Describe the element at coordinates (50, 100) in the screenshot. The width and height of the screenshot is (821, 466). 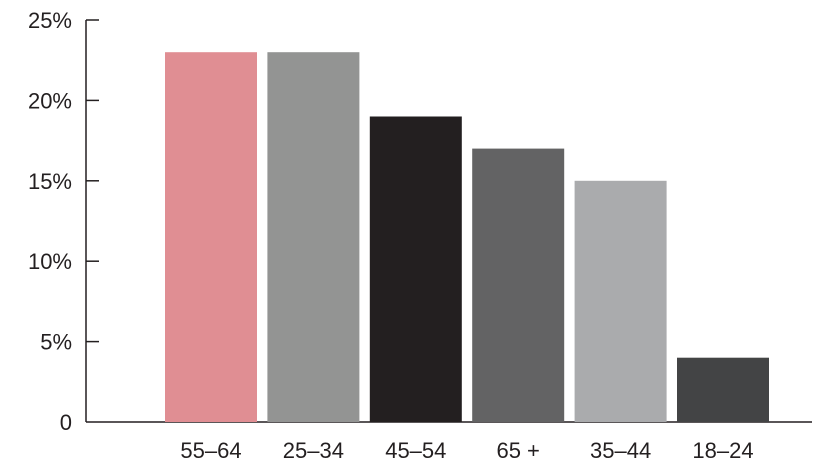
I see `y-tick-label: 20%` at that location.